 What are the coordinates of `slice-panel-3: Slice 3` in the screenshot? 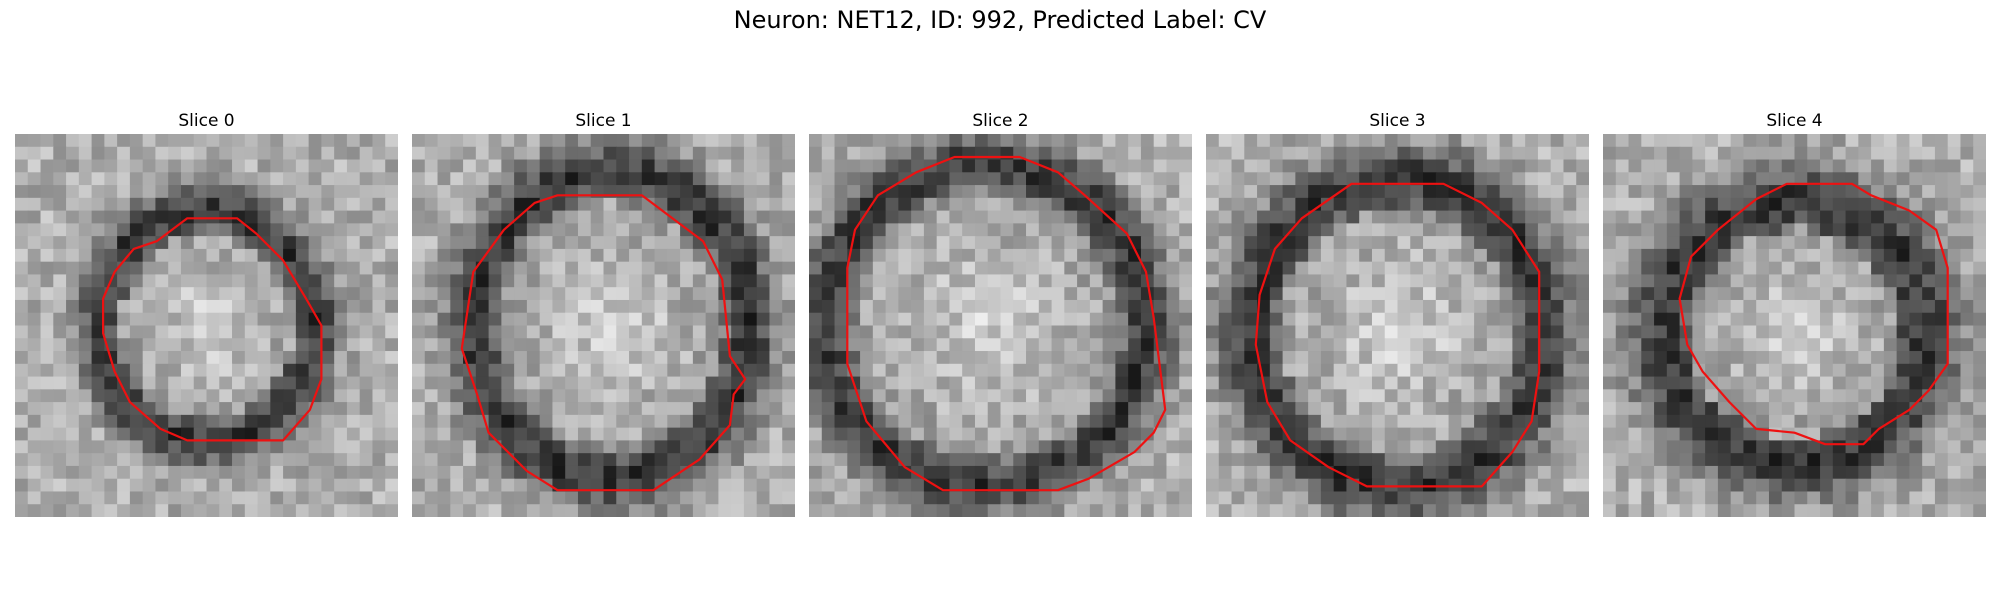 It's located at (1397, 312).